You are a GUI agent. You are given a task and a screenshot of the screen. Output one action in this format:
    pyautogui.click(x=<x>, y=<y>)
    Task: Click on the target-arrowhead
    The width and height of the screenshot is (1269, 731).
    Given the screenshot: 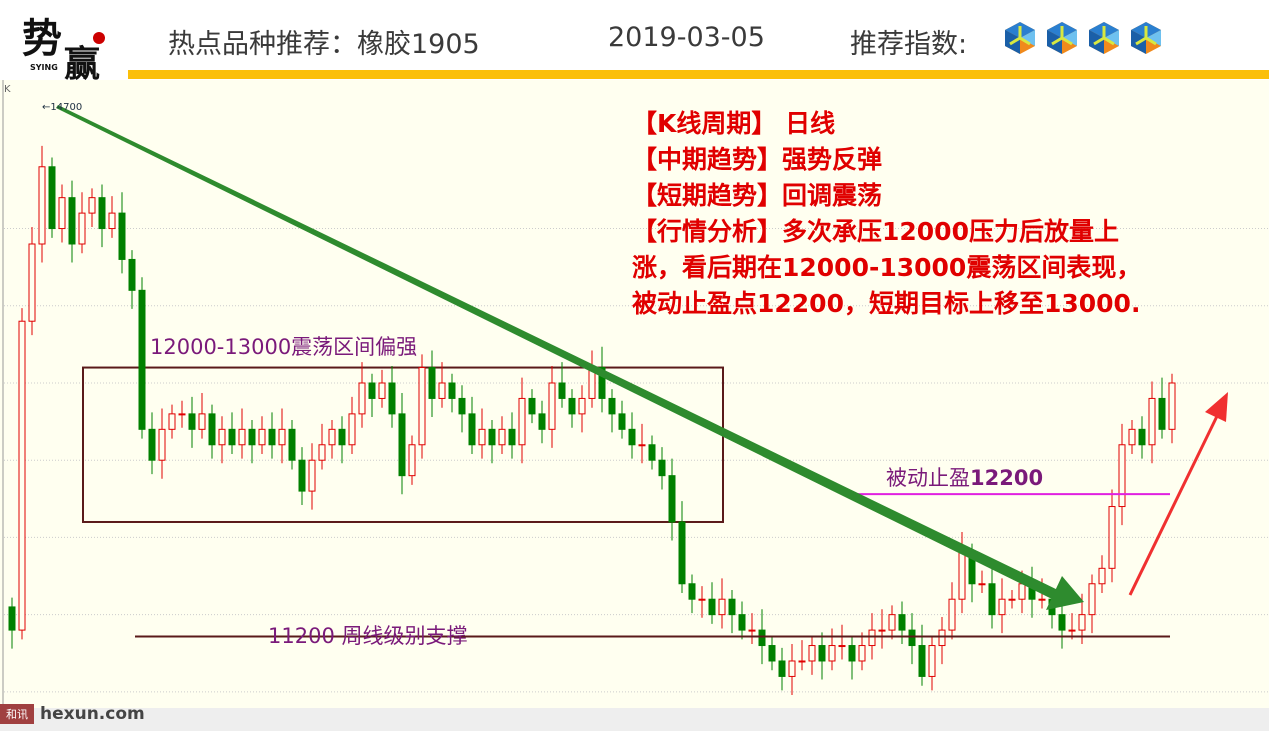 What is the action you would take?
    pyautogui.click(x=1216, y=407)
    